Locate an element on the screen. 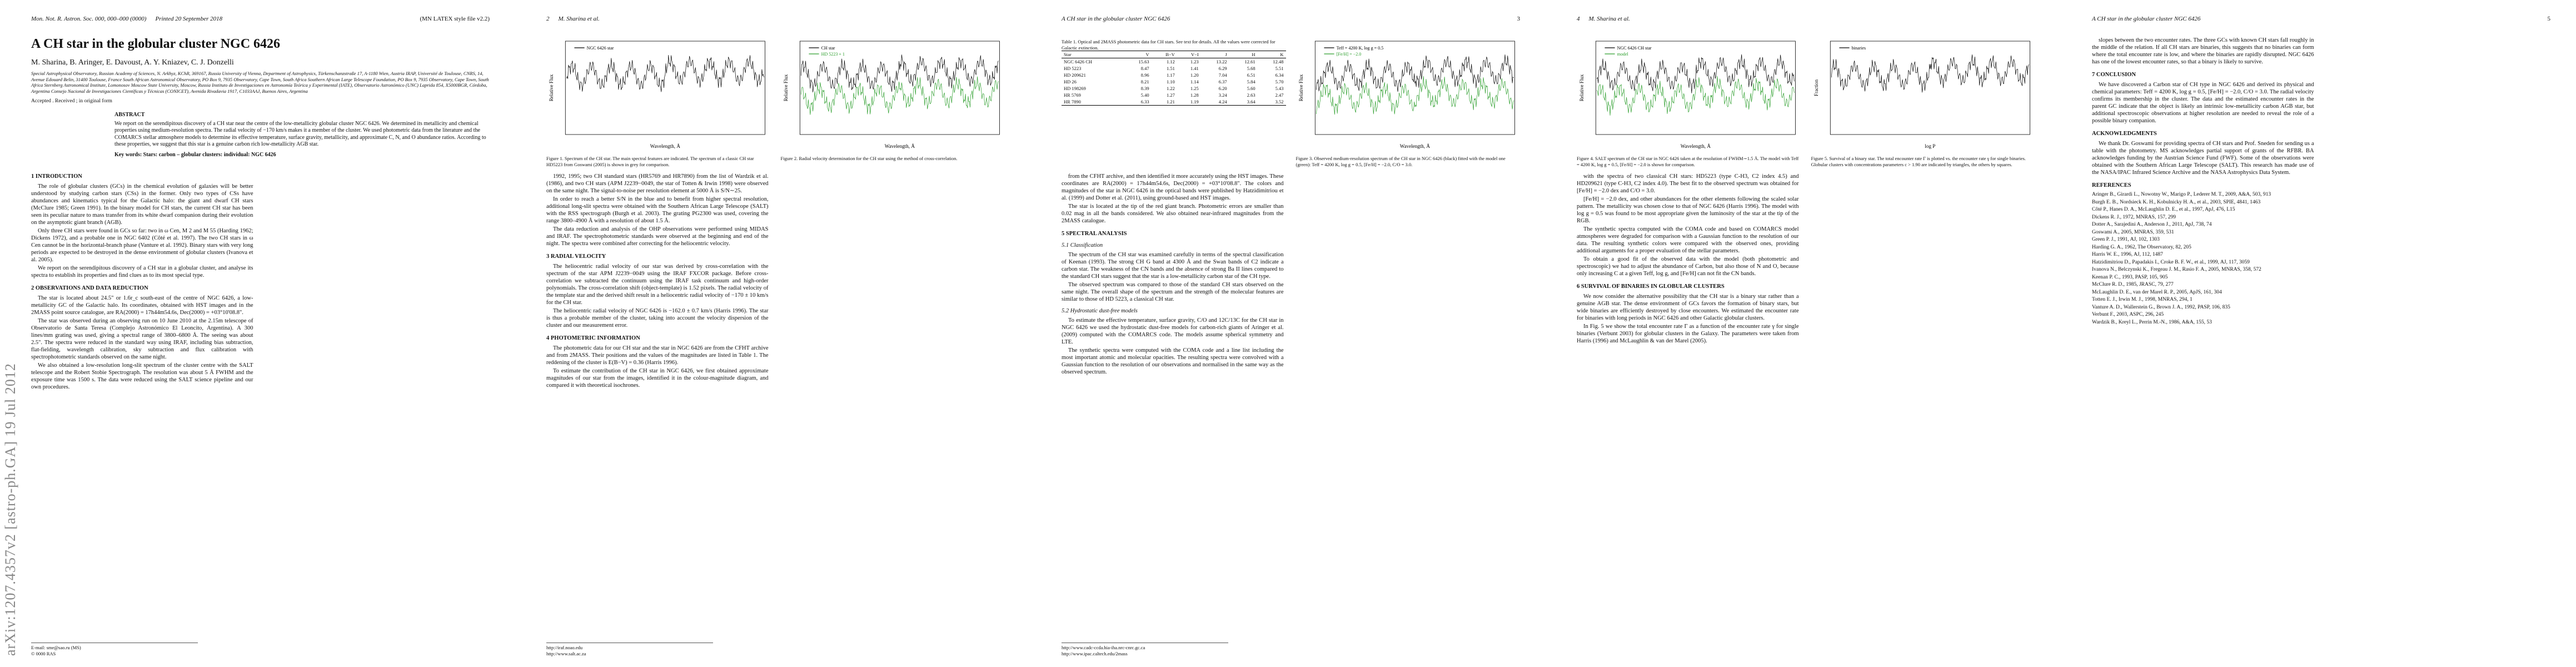 Image resolution: width=2576 pixels, height=667 pixels. table-cell: 8.21 is located at coordinates (1144, 81).